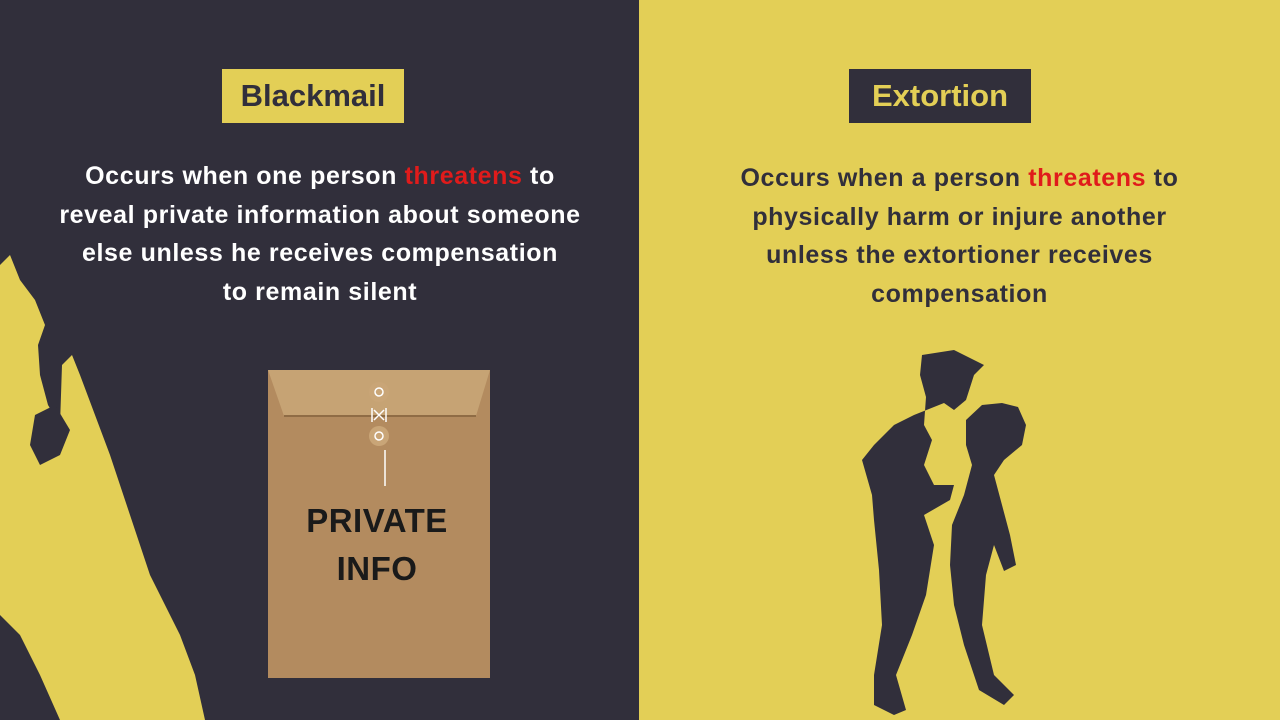 The height and width of the screenshot is (720, 1280). Describe the element at coordinates (245, 176) in the screenshot. I see `desc-text: Occurs when one person` at that location.